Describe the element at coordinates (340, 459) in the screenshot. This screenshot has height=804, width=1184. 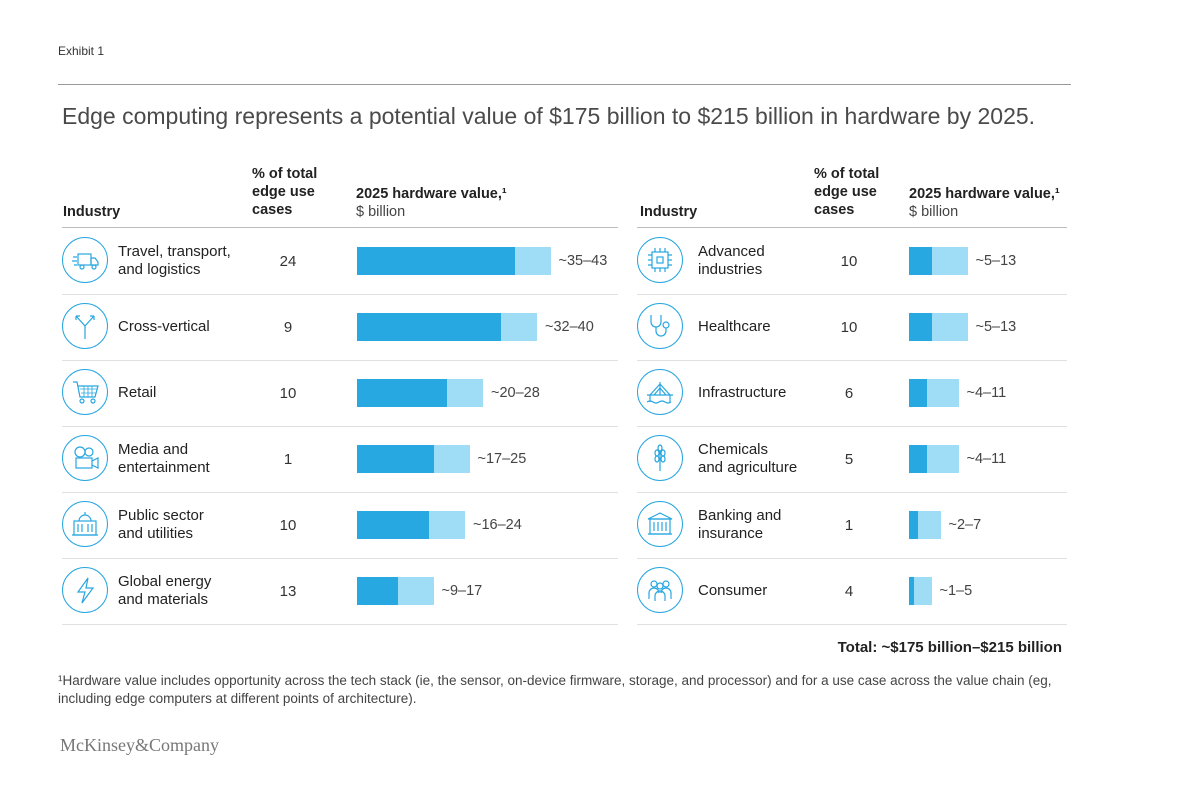
I see `table-row: Media and entertainment 1 ~17–25` at that location.